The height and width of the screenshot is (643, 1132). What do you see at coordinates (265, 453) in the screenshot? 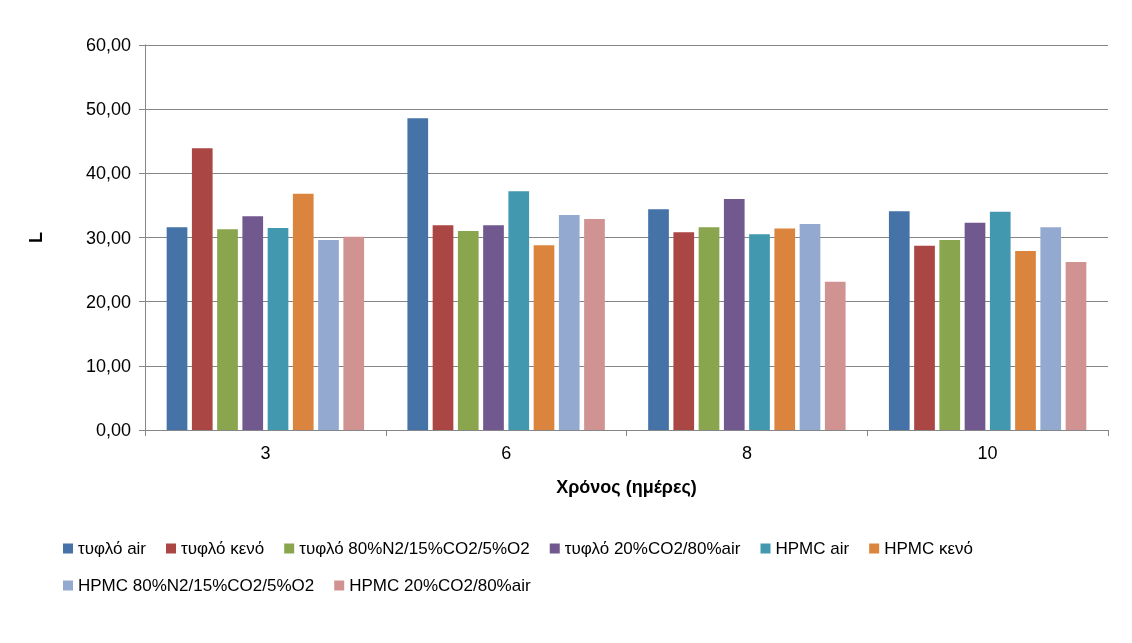
I see `x-tick-label: 3` at bounding box center [265, 453].